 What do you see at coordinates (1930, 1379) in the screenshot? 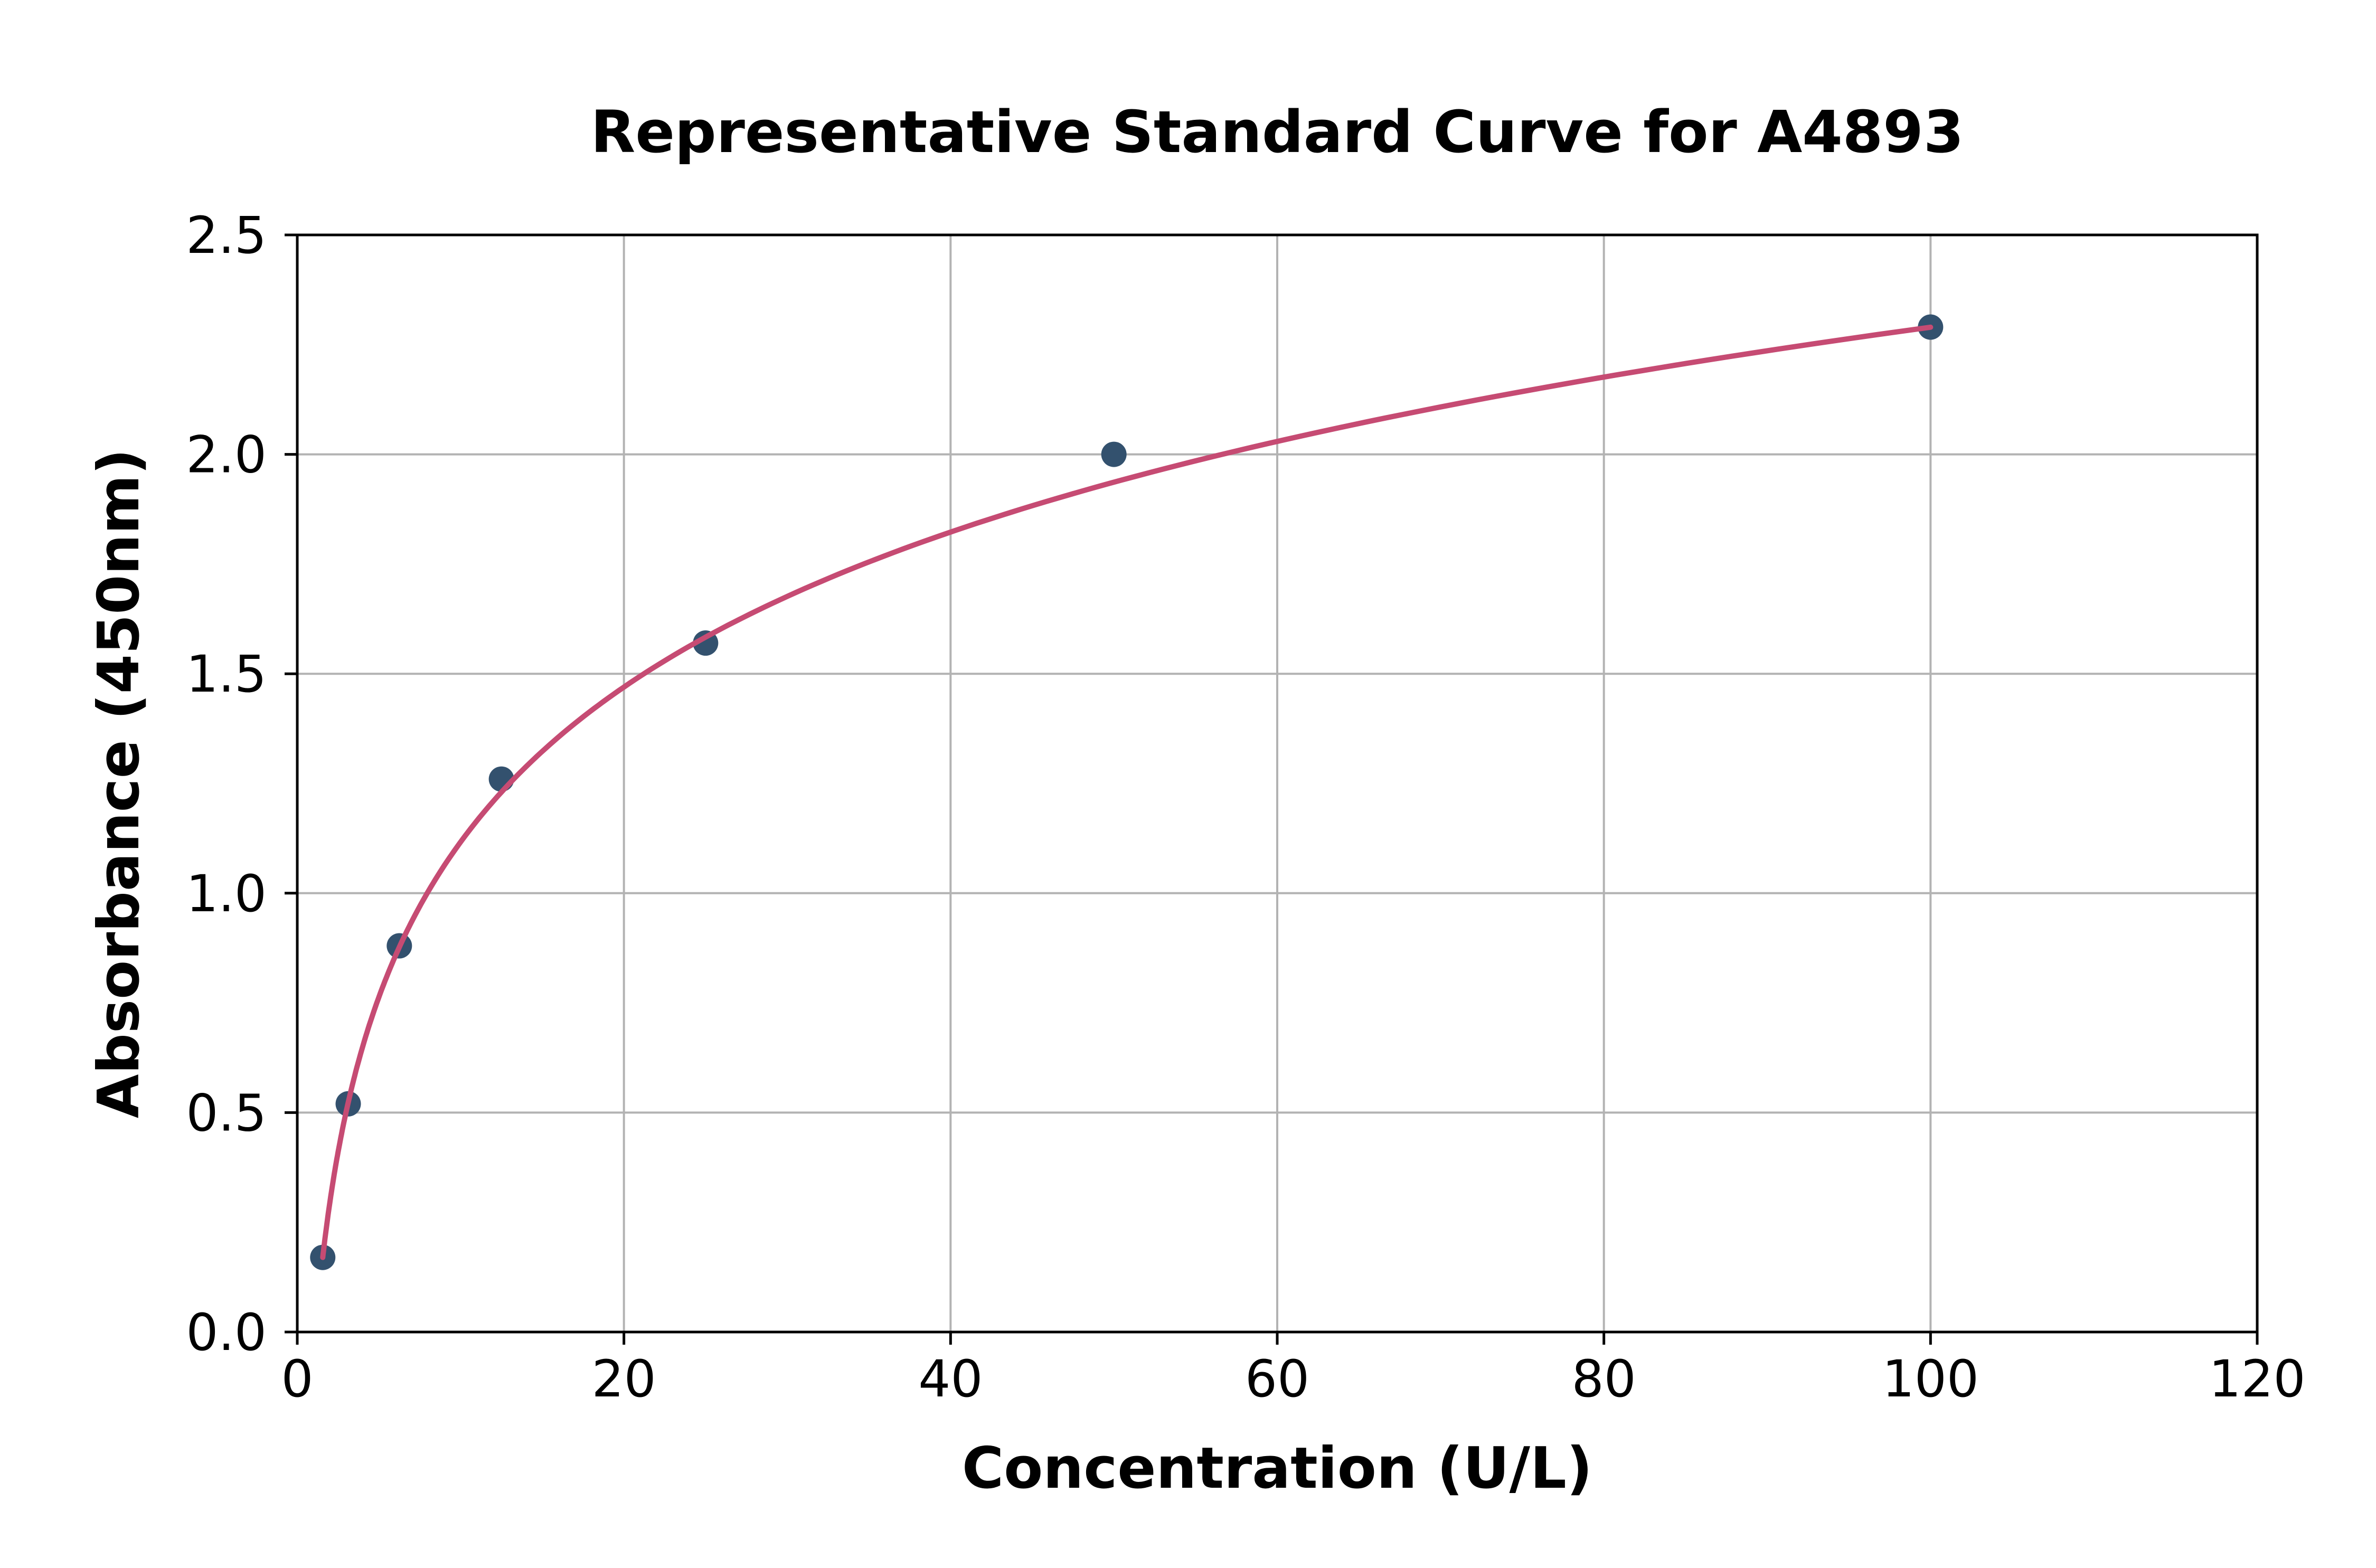
I see `x-tick-label: 100` at bounding box center [1930, 1379].